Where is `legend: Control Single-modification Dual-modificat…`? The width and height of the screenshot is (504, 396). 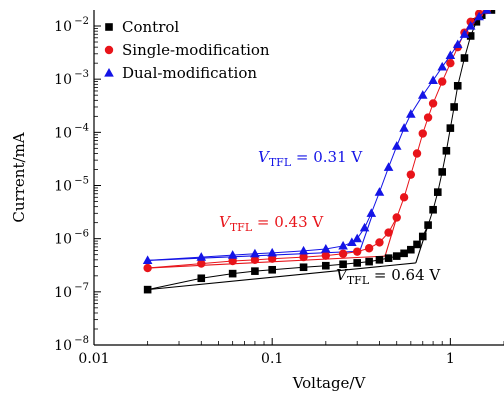
legend: Control Single-modification Dual-modificat… is located at coordinates (187, 50).